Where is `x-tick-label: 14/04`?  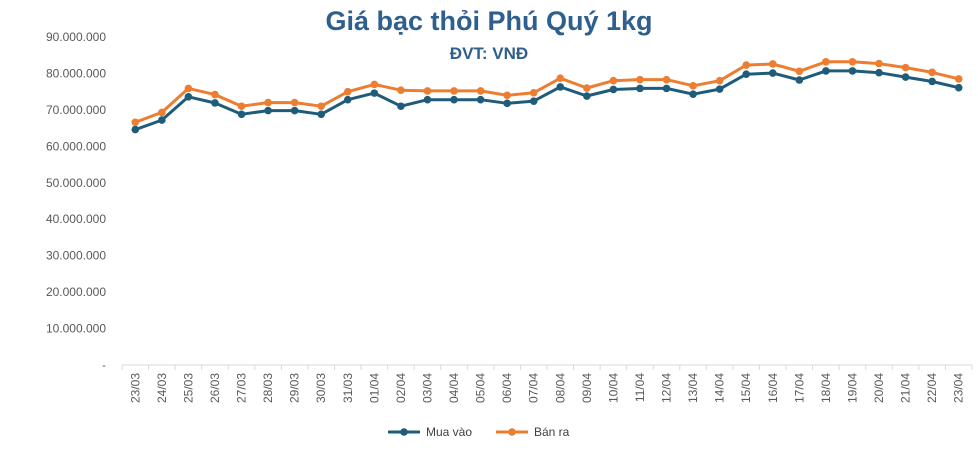
x-tick-label: 14/04 is located at coordinates (720, 388).